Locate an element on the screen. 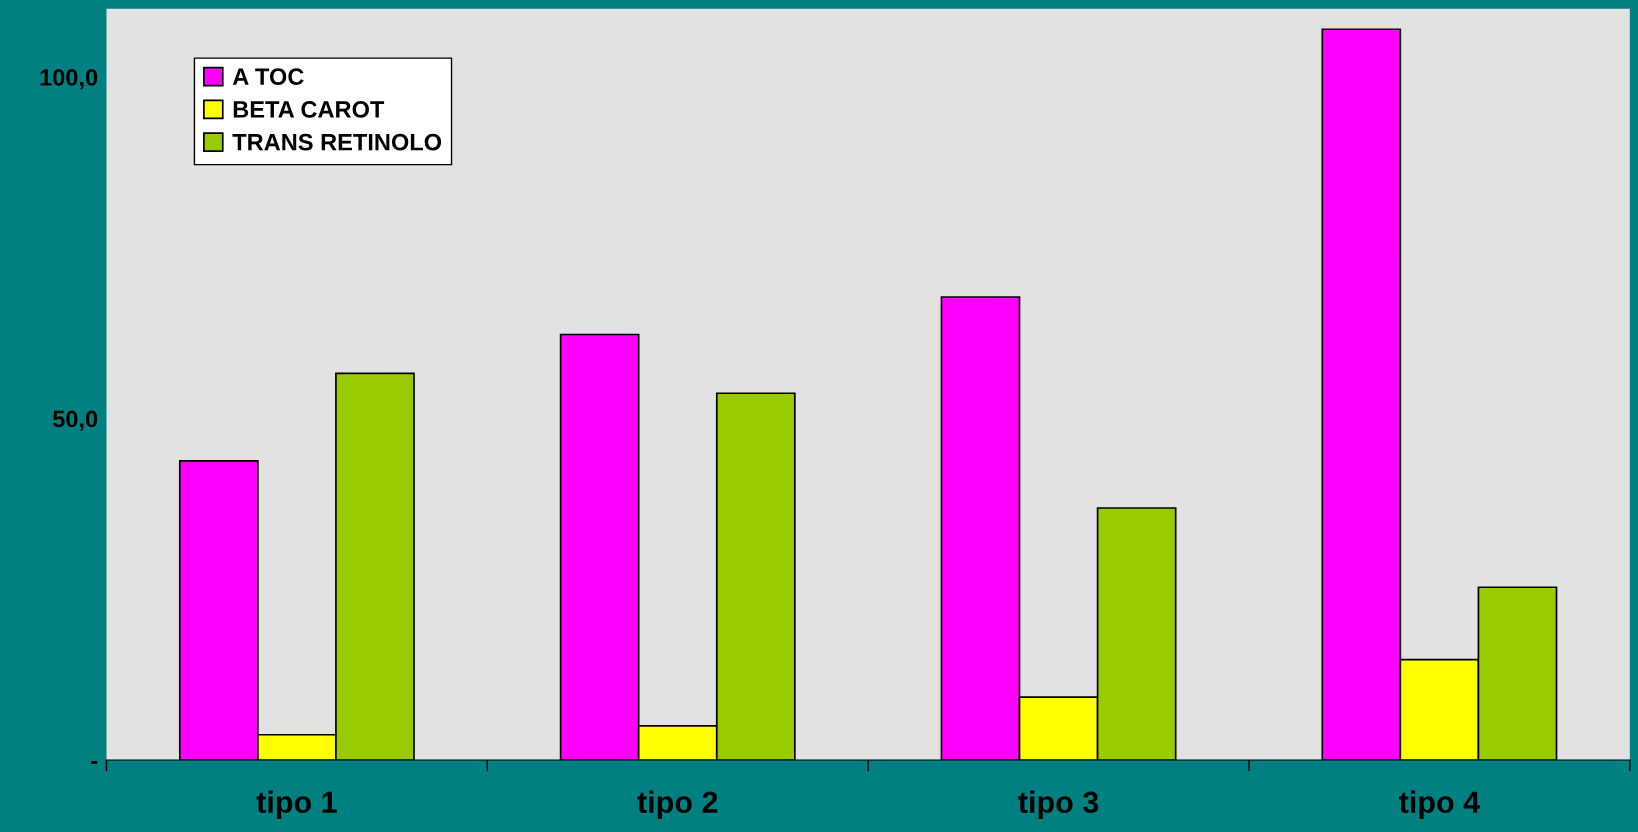  y-tick-label: 100,0 is located at coordinates (69, 79).